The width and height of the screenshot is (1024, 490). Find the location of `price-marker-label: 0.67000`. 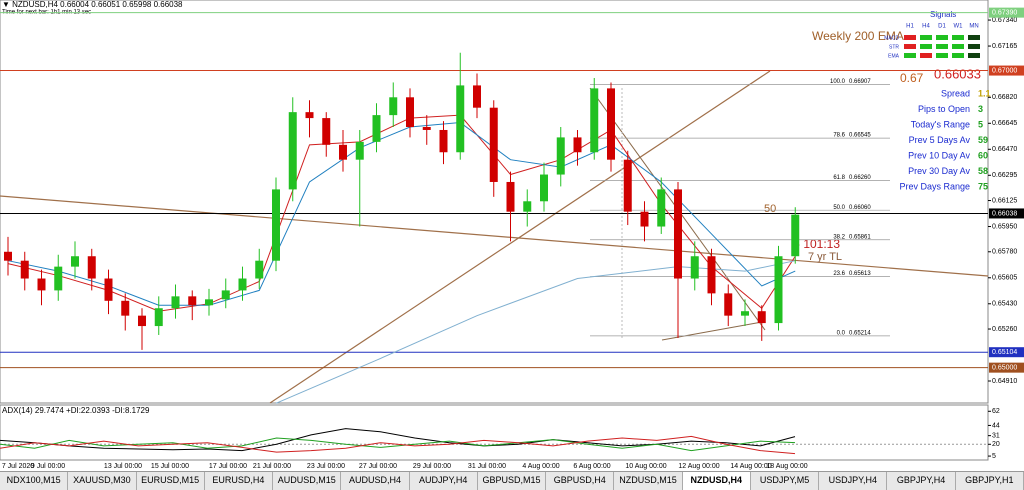

price-marker-label: 0.67000 is located at coordinates (1004, 70).